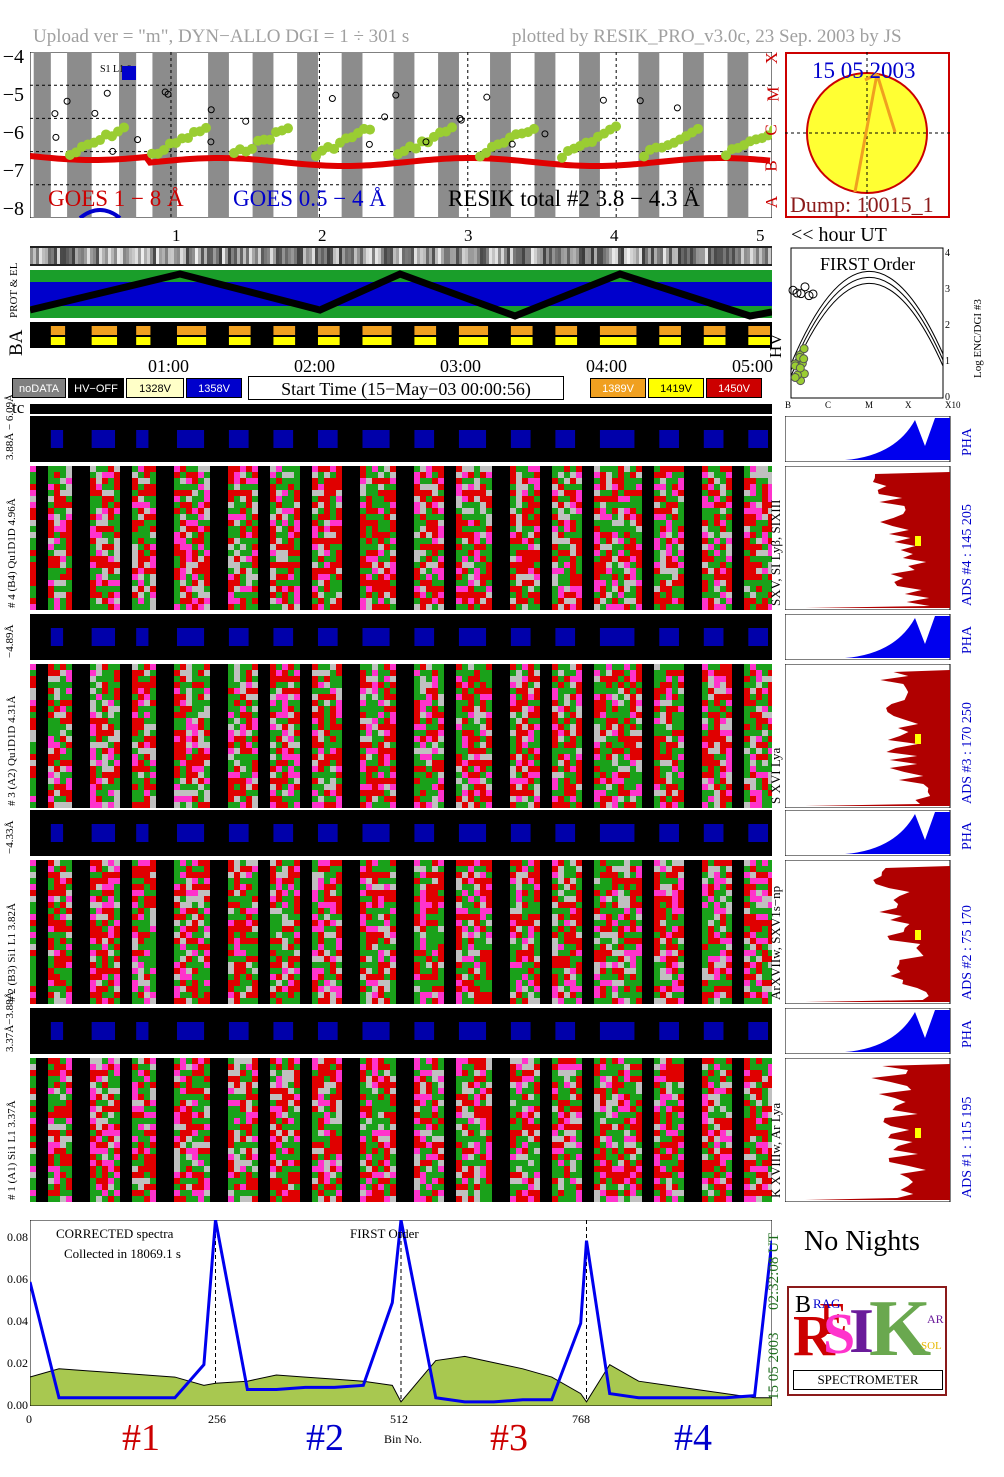  What do you see at coordinates (406, 388) in the screenshot?
I see `start-time-box: Start Time (15−May−03 00:00:56)` at bounding box center [406, 388].